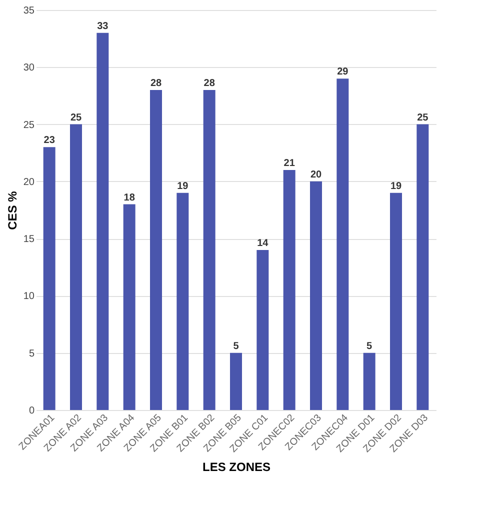 This screenshot has height=524, width=484. I want to click on y-axis-title: CES %, so click(12, 210).